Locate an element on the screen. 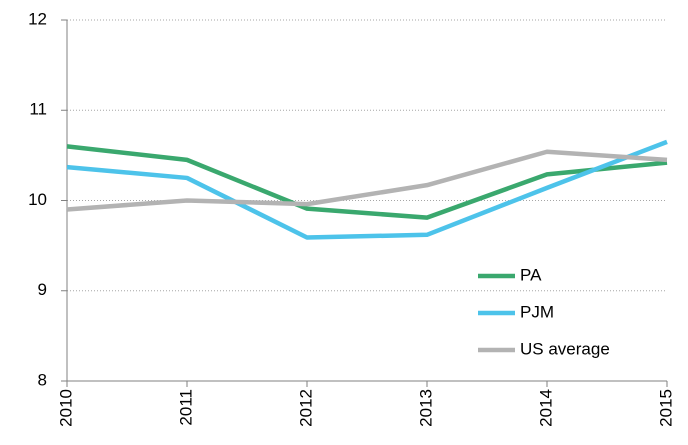  x-tick-label: 2012 is located at coordinates (305, 408).